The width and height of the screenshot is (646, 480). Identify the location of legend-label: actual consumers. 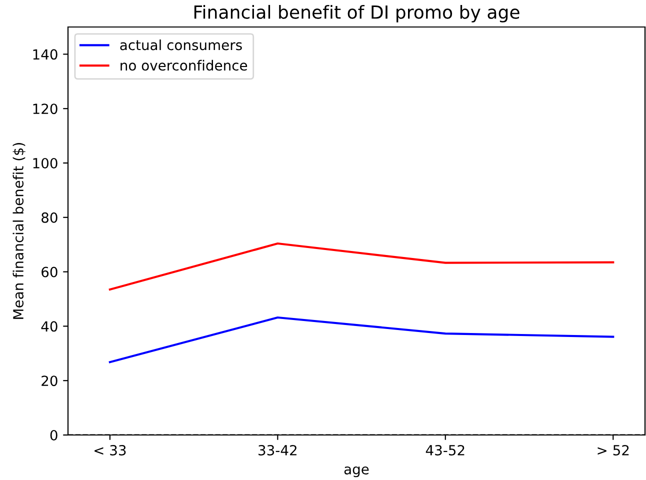
(181, 45).